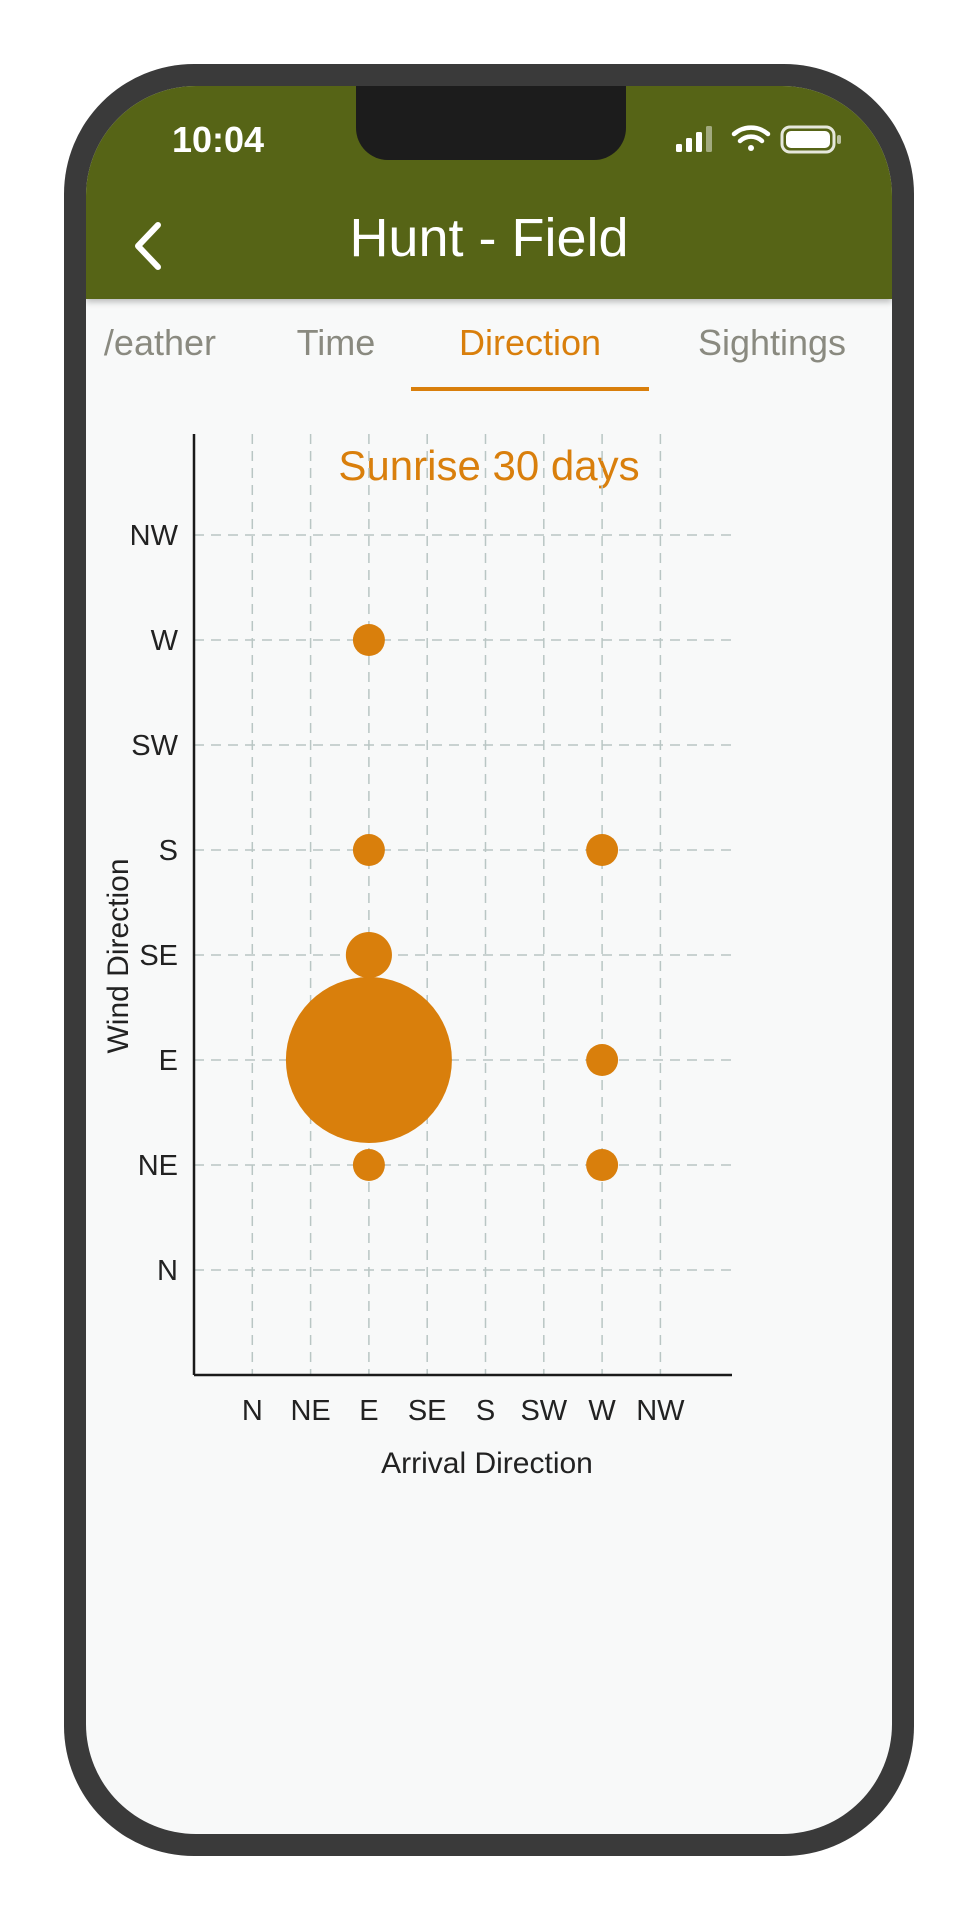 This screenshot has width=979, height=1920. Describe the element at coordinates (154, 746) in the screenshot. I see `y-tick-label: SW` at that location.